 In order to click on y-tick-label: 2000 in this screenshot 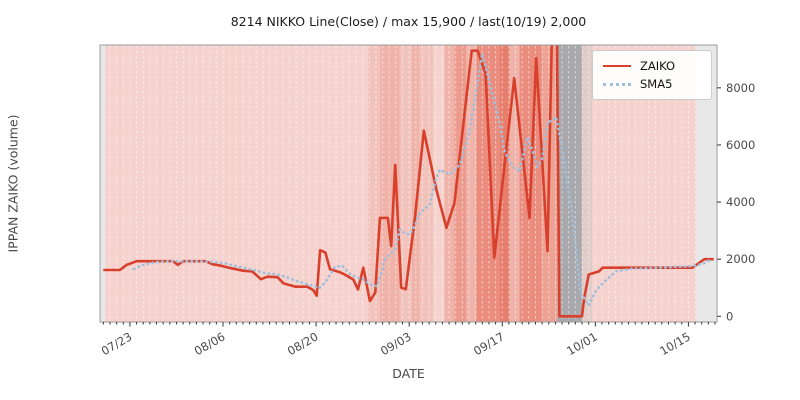, I will do `click(740, 259)`.